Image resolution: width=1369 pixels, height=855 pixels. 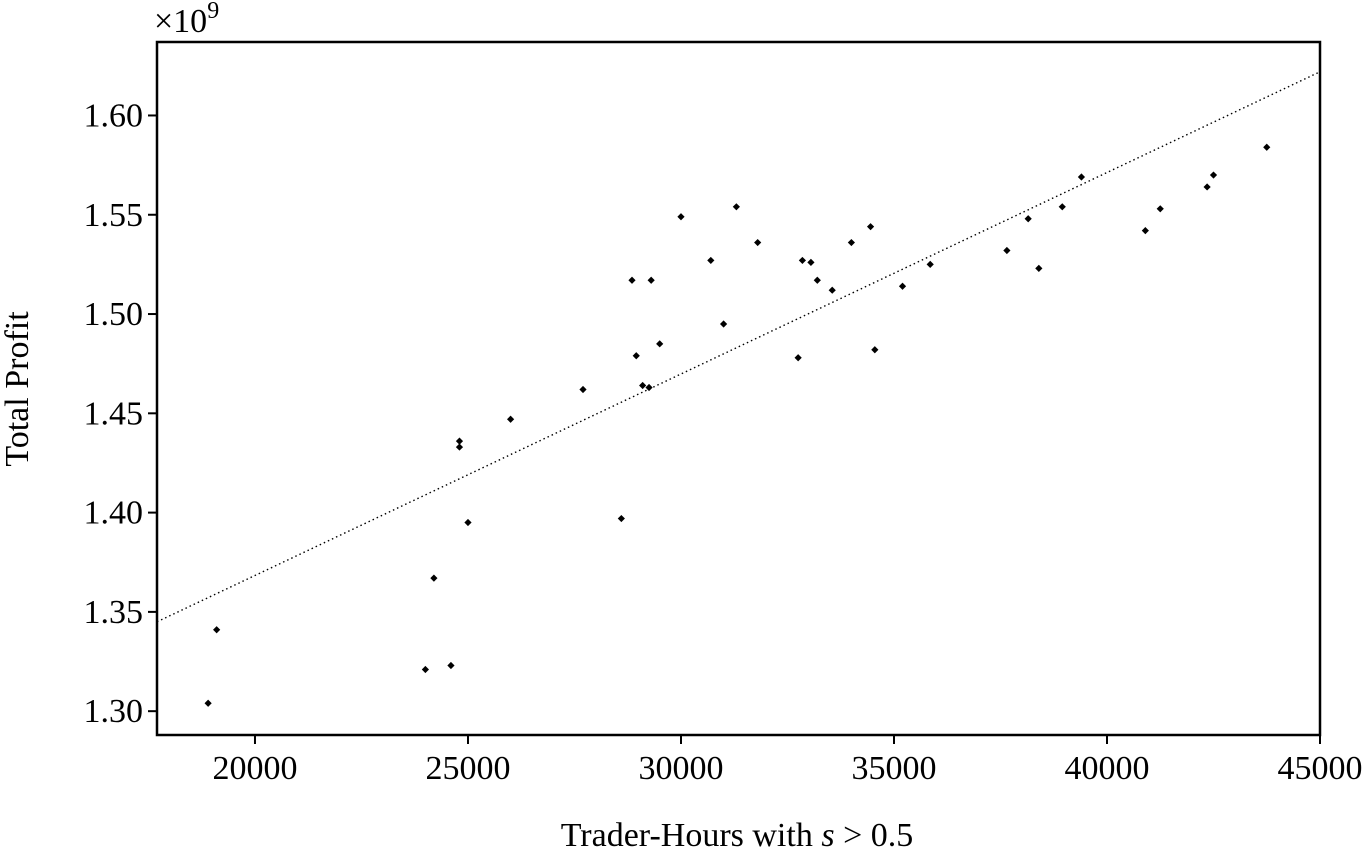 I want to click on y-tick-label: 1.35, so click(x=114, y=612).